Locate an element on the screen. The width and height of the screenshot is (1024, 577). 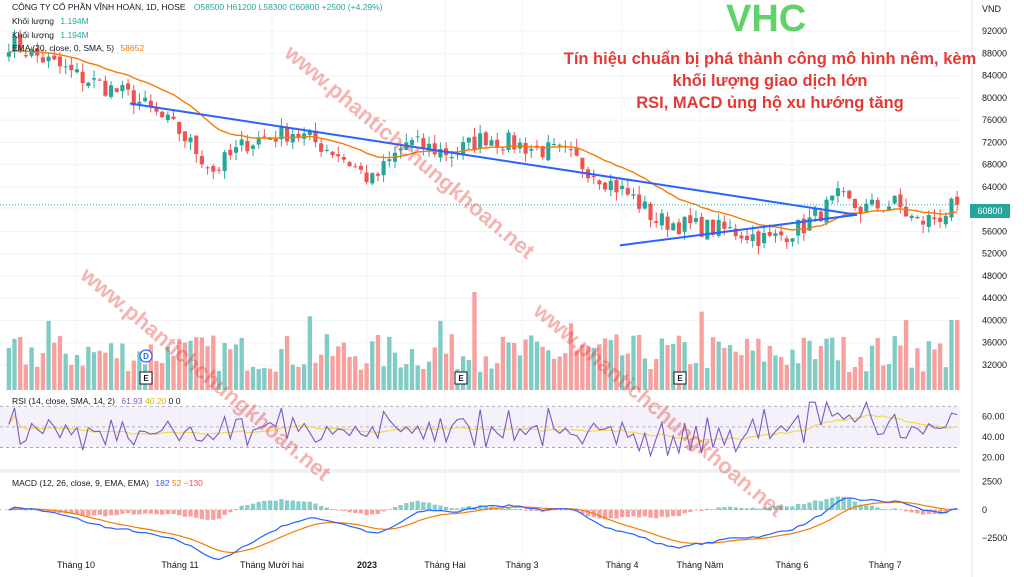
price-tick-label: 32000 is located at coordinates (994, 365).